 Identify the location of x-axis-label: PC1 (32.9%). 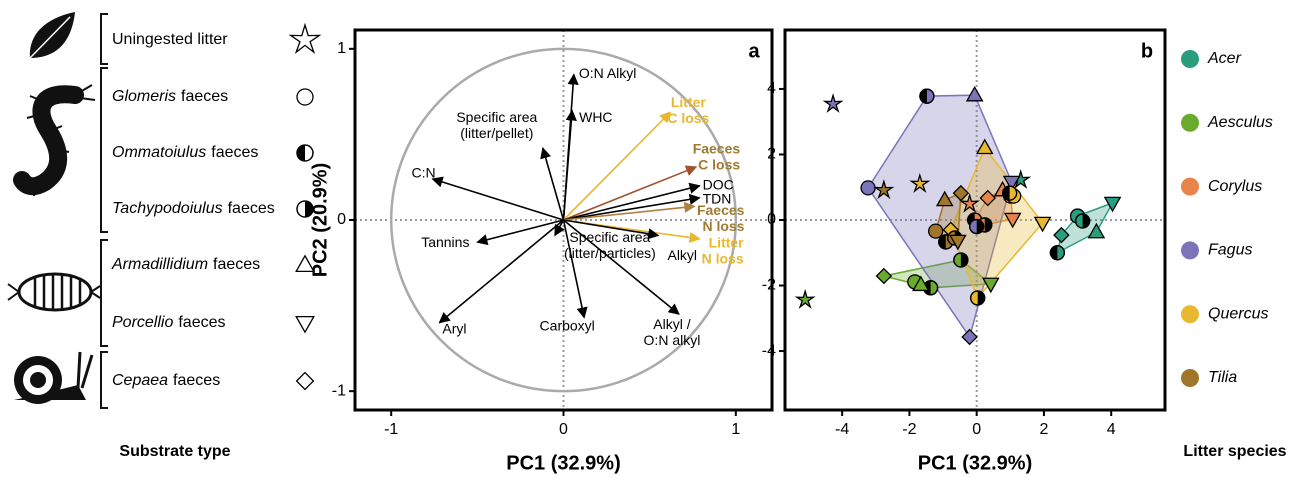
(975, 463).